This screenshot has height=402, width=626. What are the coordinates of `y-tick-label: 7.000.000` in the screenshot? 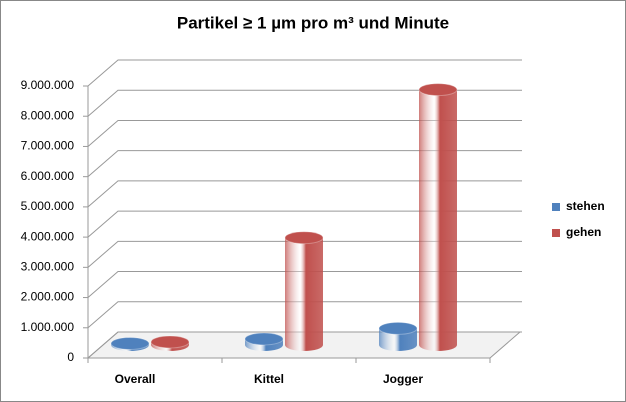 It's located at (48, 146).